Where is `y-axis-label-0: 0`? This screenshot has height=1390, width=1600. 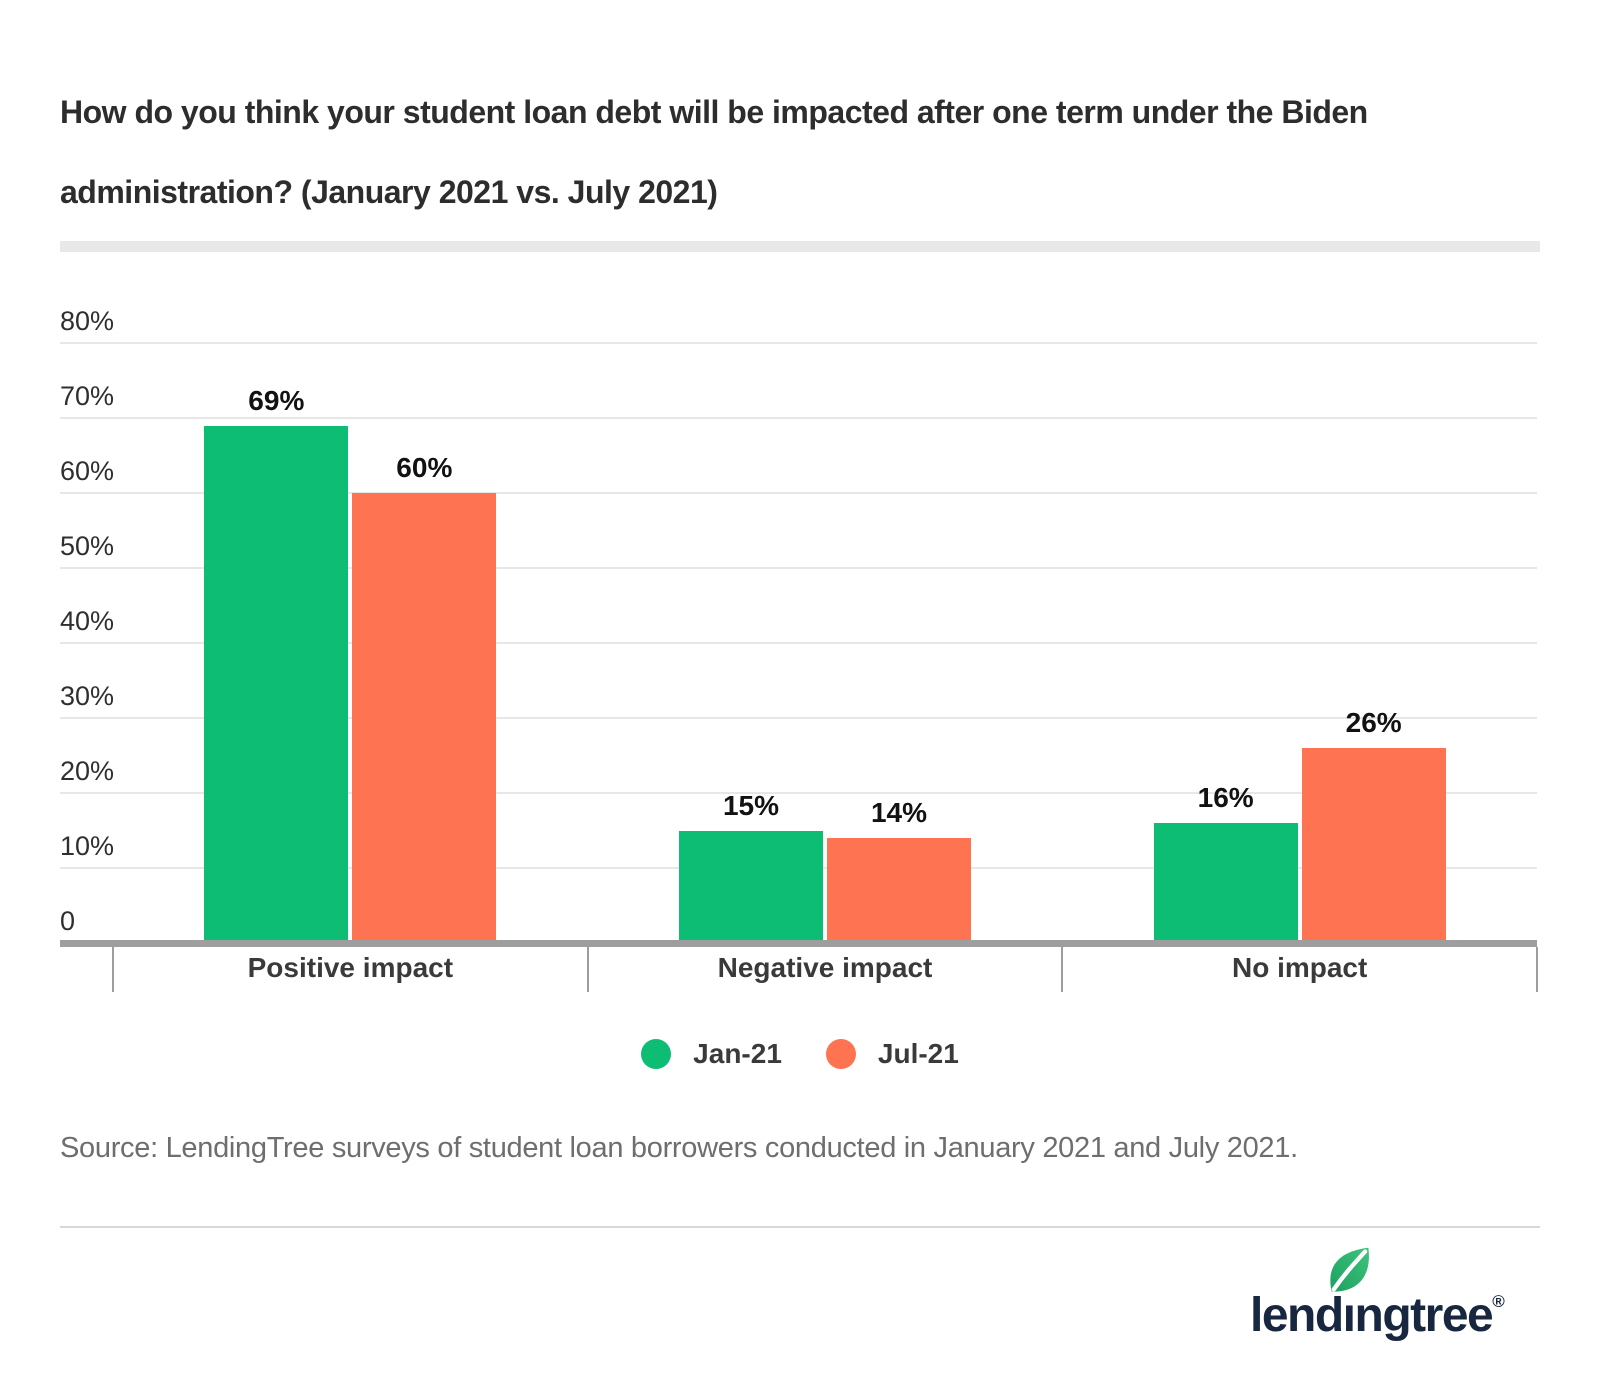
y-axis-label-0: 0 is located at coordinates (68, 921).